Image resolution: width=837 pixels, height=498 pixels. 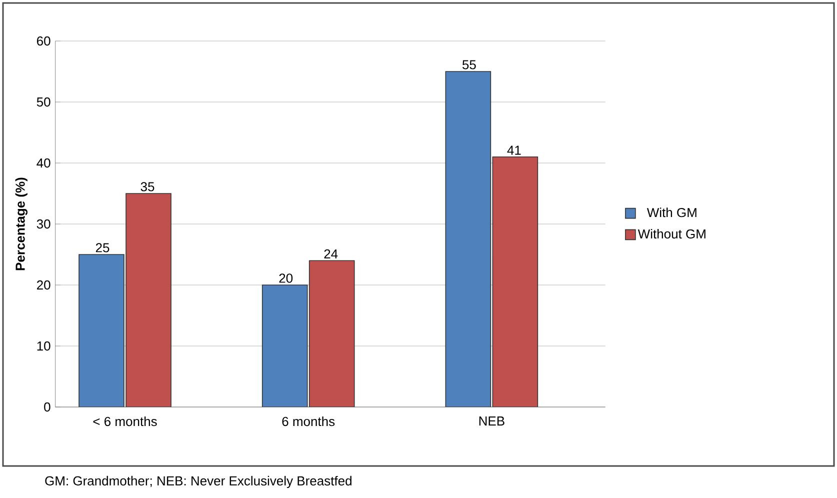 What do you see at coordinates (286, 278) in the screenshot?
I see `data-label: 20` at bounding box center [286, 278].